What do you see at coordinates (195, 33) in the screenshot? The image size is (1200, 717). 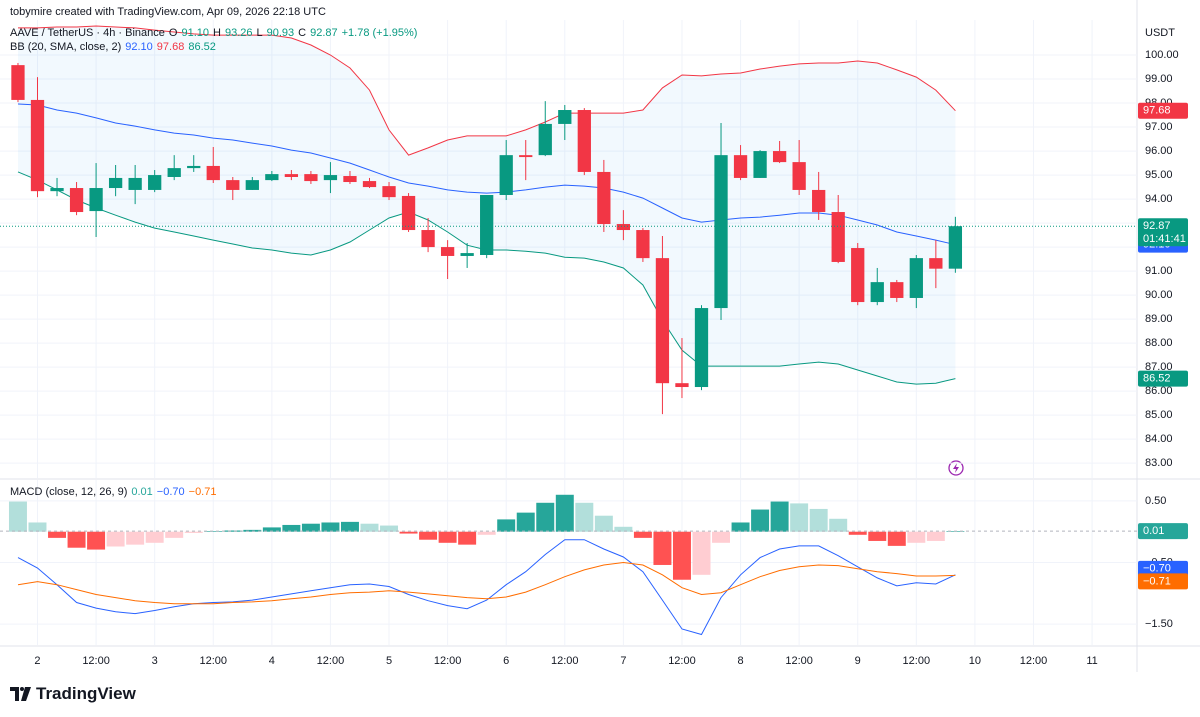 I see `legend-value: 91.10` at bounding box center [195, 33].